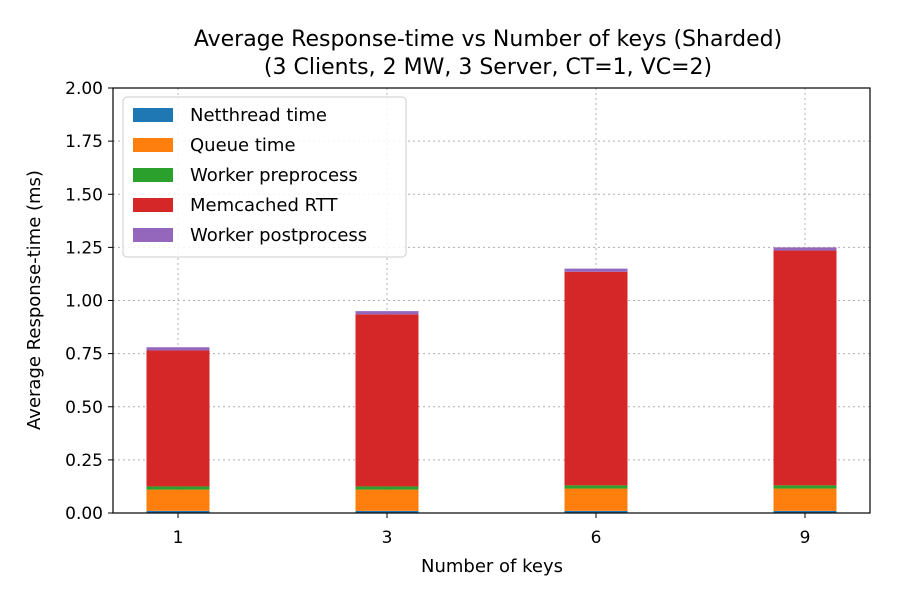 Image resolution: width=900 pixels, height=600 pixels. What do you see at coordinates (596, 538) in the screenshot?
I see `x-tick-label: 6` at bounding box center [596, 538].